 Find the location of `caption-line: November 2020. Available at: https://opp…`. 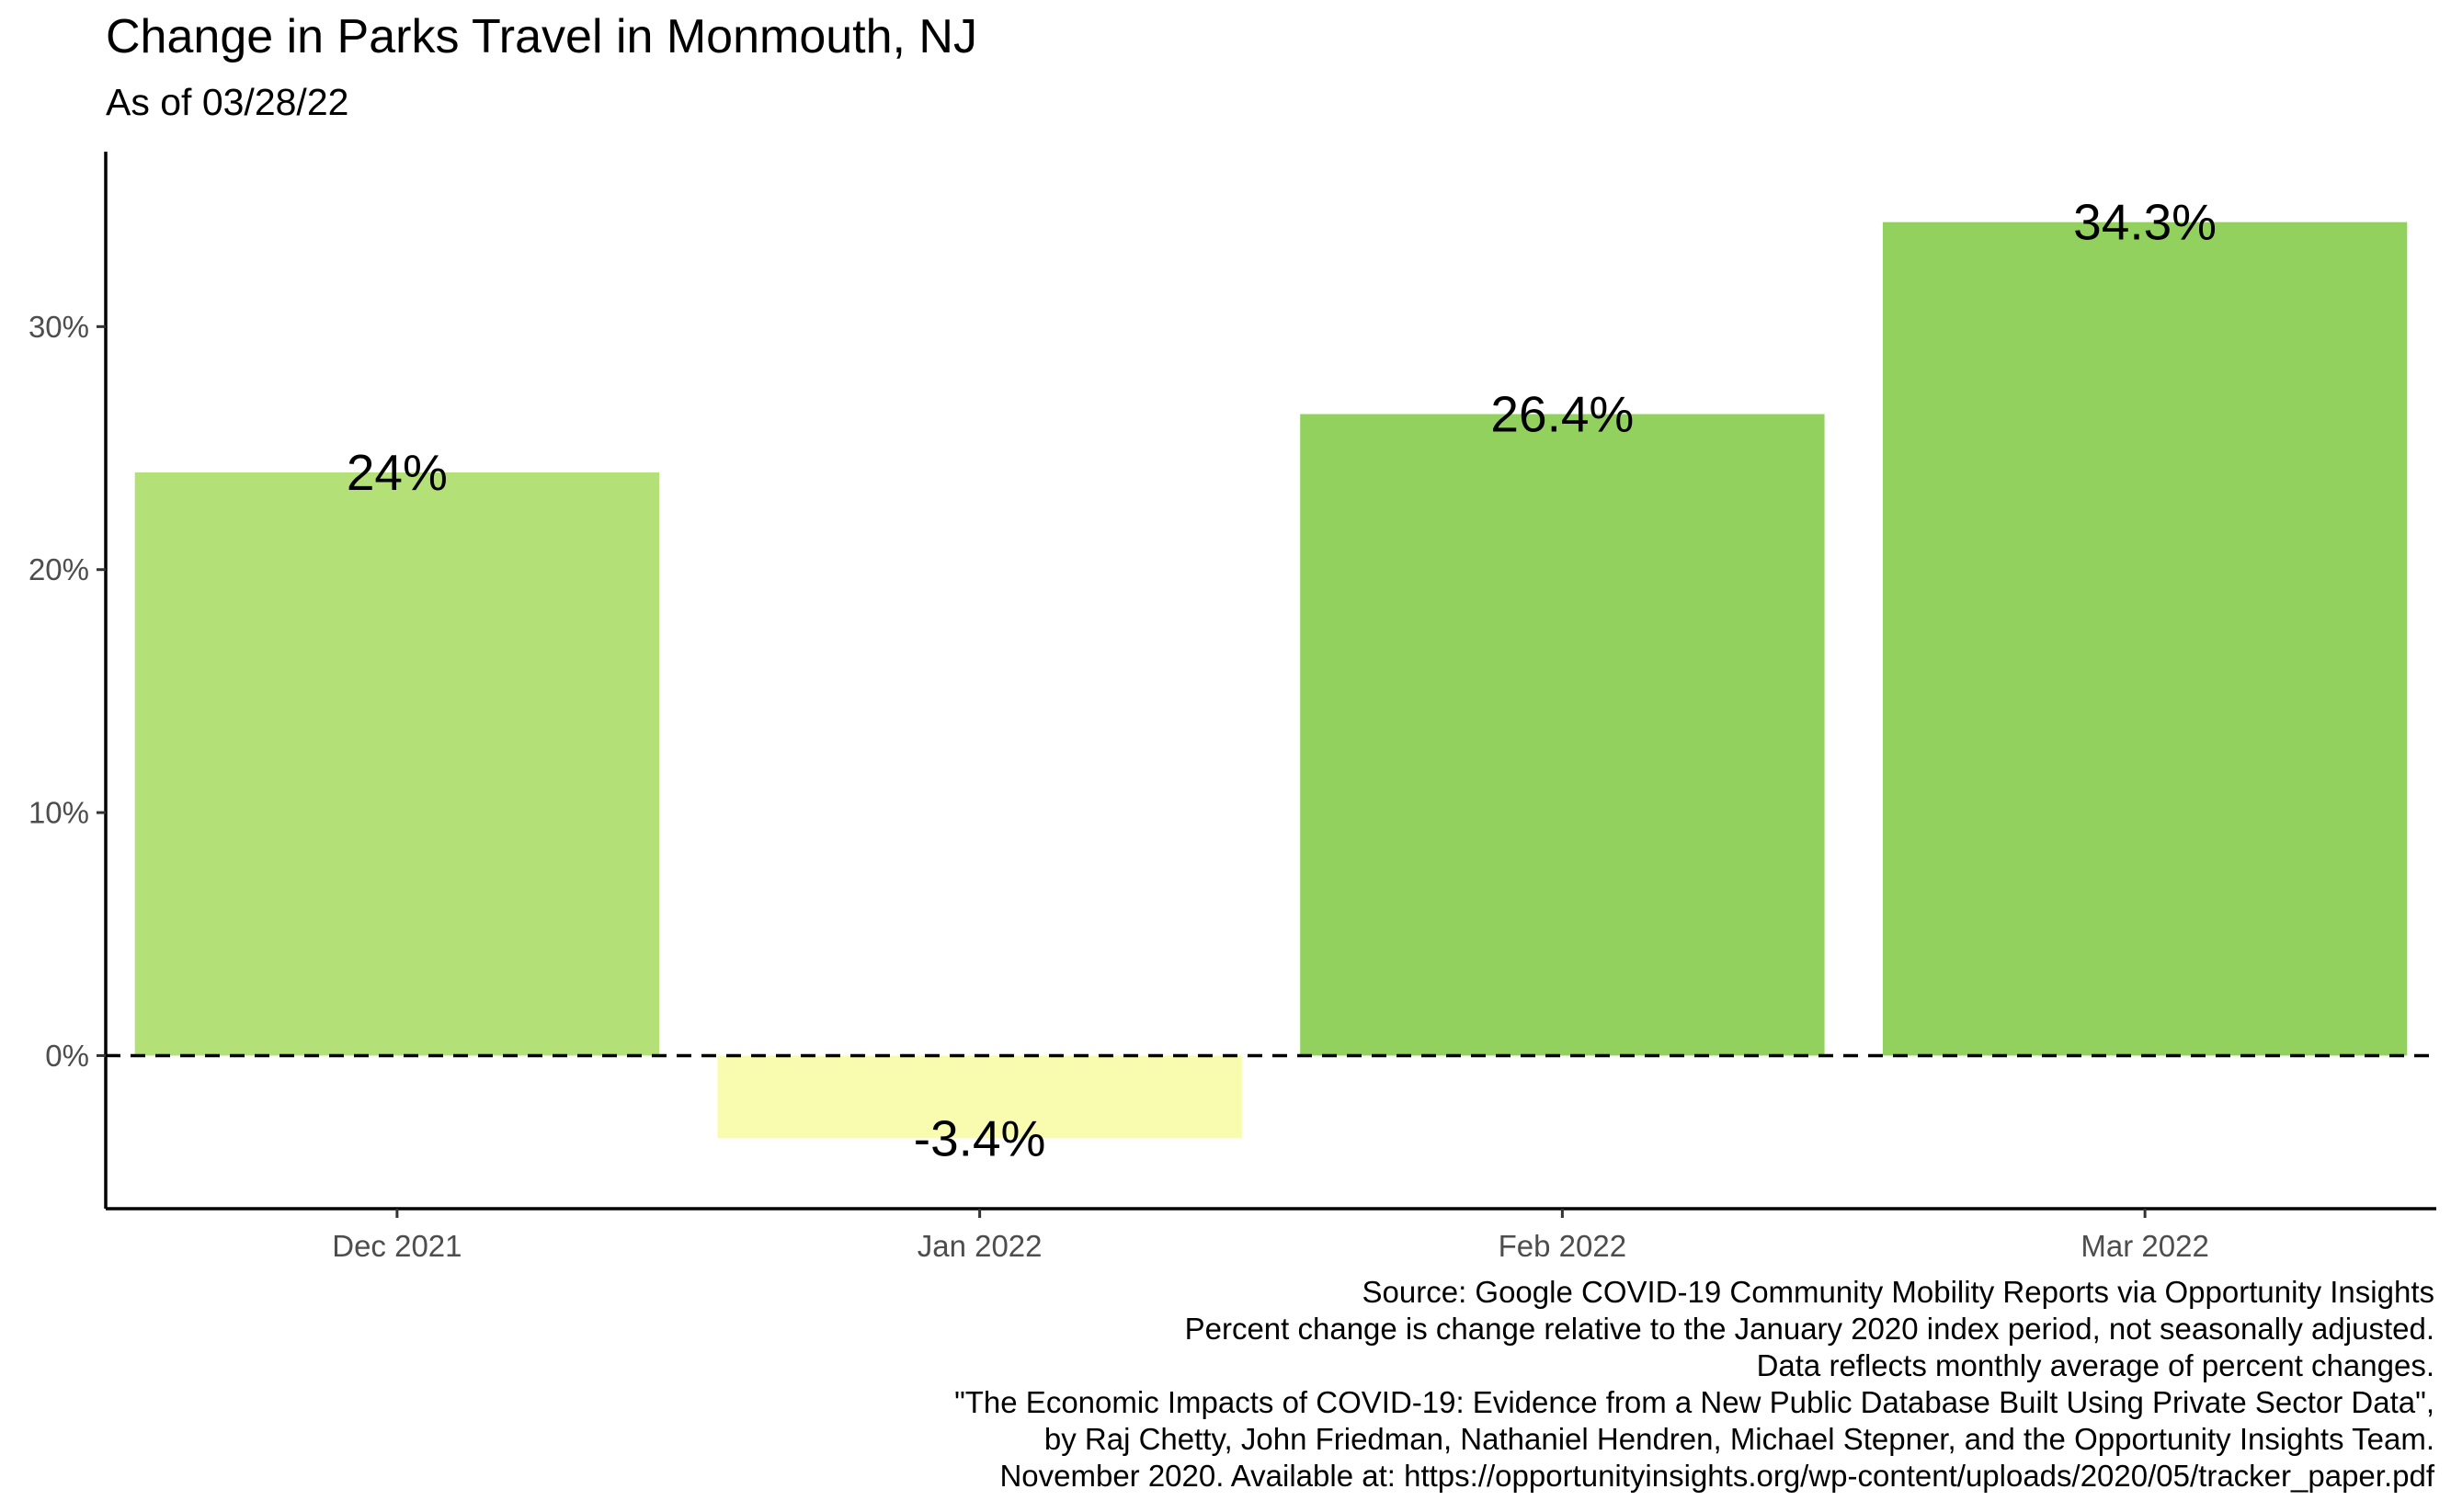

caption-line: November 2020. Available at: https://opp… is located at coordinates (1716, 1476).